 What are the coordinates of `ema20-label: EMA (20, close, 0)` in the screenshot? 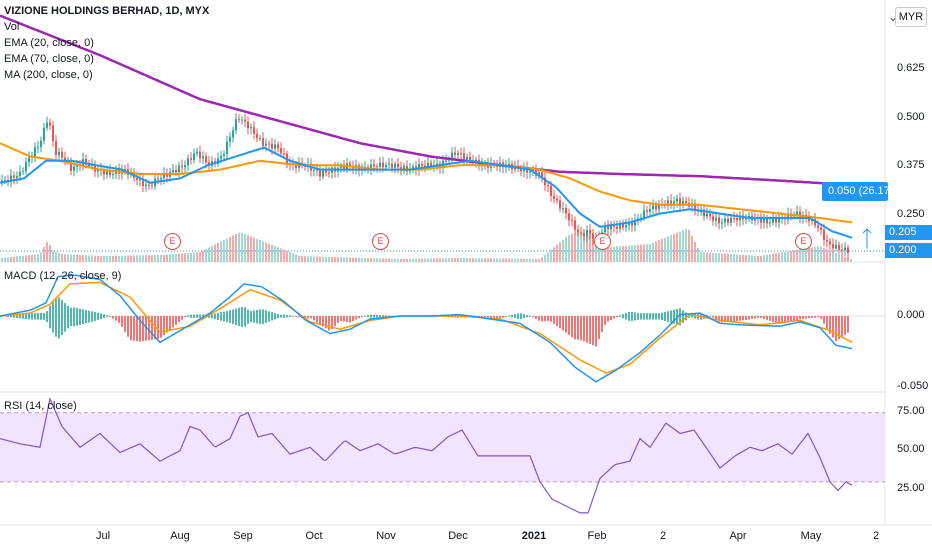 It's located at (49, 43).